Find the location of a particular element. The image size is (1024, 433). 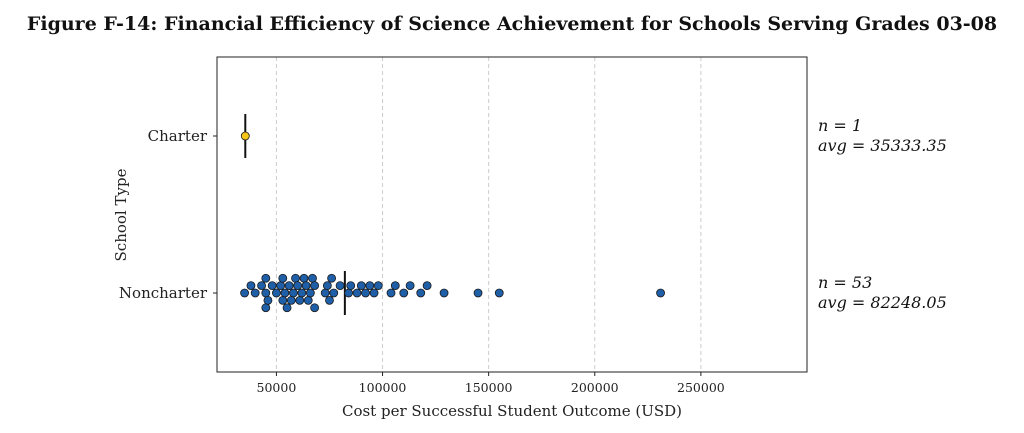

x-axis-ticks: 50000 100000 150000 200000 250000 is located at coordinates (491, 383).